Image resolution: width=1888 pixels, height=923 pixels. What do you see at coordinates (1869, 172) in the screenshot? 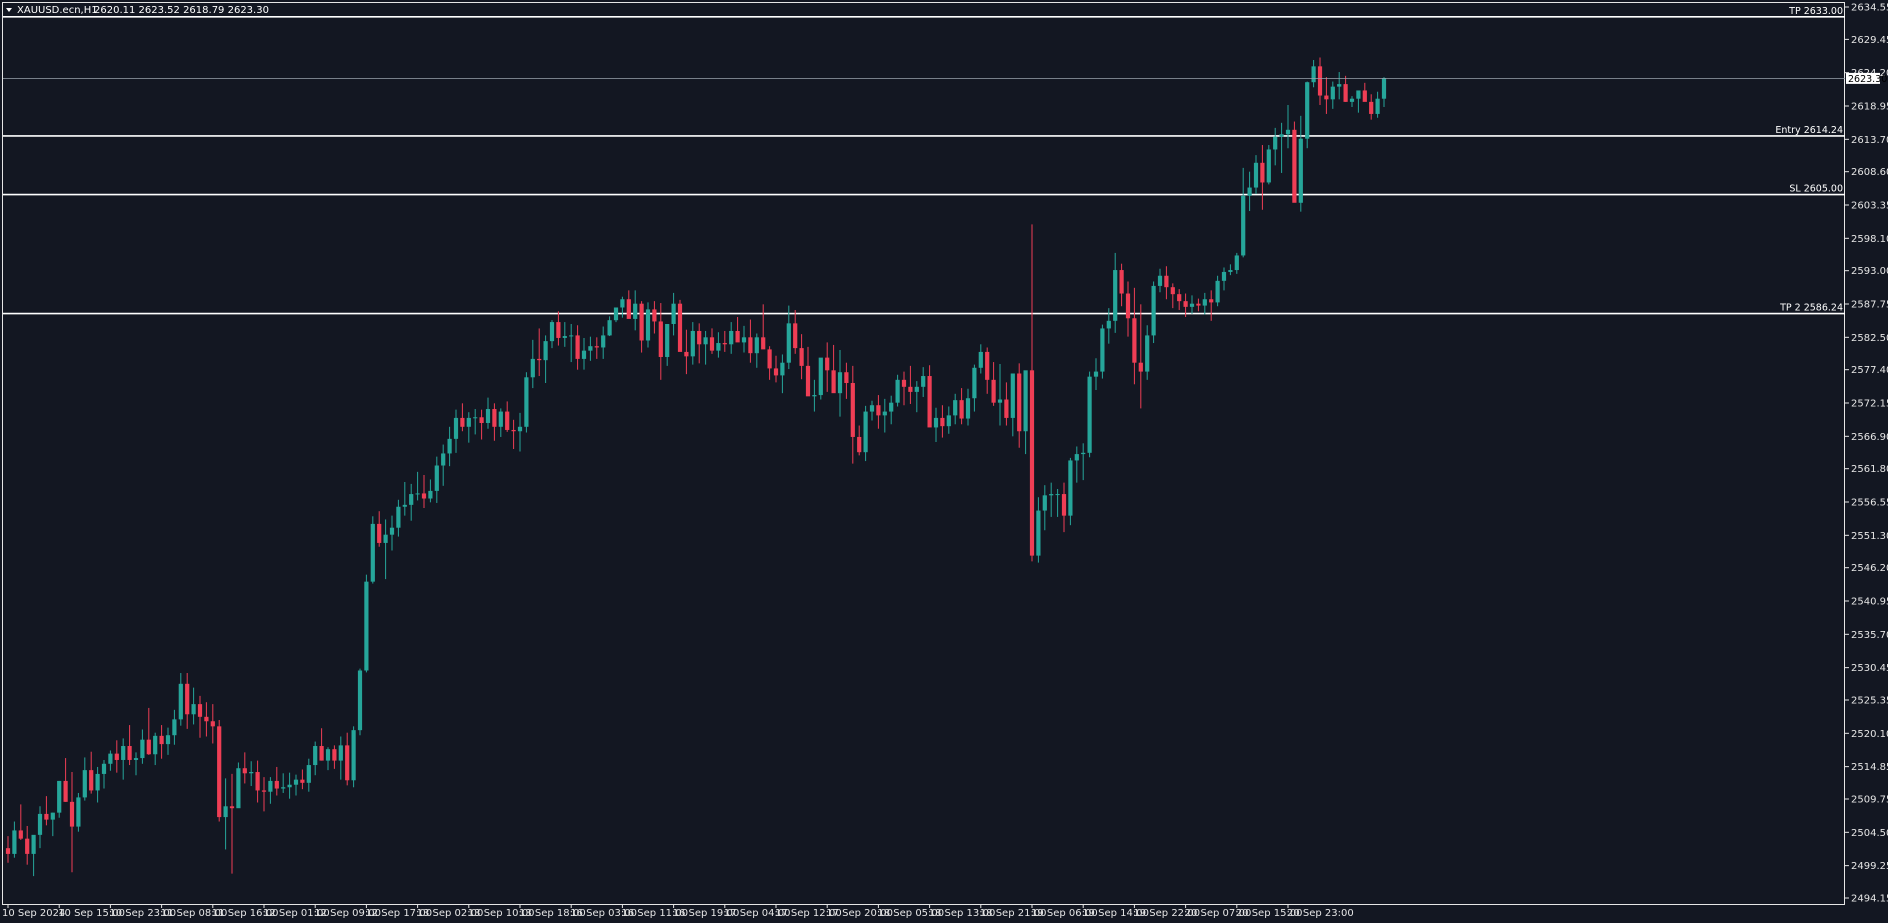
I see `y-tick-label: 2608.60` at bounding box center [1869, 172].